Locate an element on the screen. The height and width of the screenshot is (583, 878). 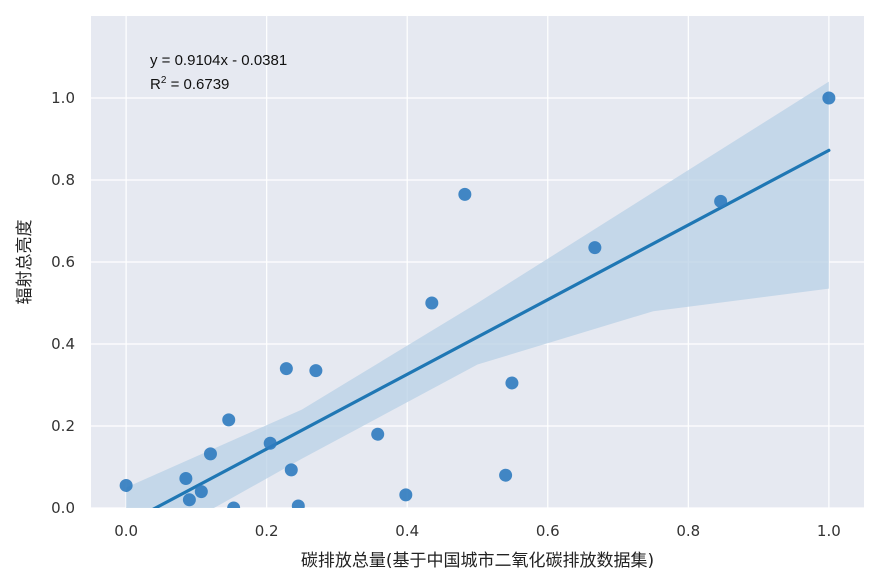
y-tick-labels: 0.0 0.2 0.4 0.6 0.8 1.0 is located at coordinates (63, 303).